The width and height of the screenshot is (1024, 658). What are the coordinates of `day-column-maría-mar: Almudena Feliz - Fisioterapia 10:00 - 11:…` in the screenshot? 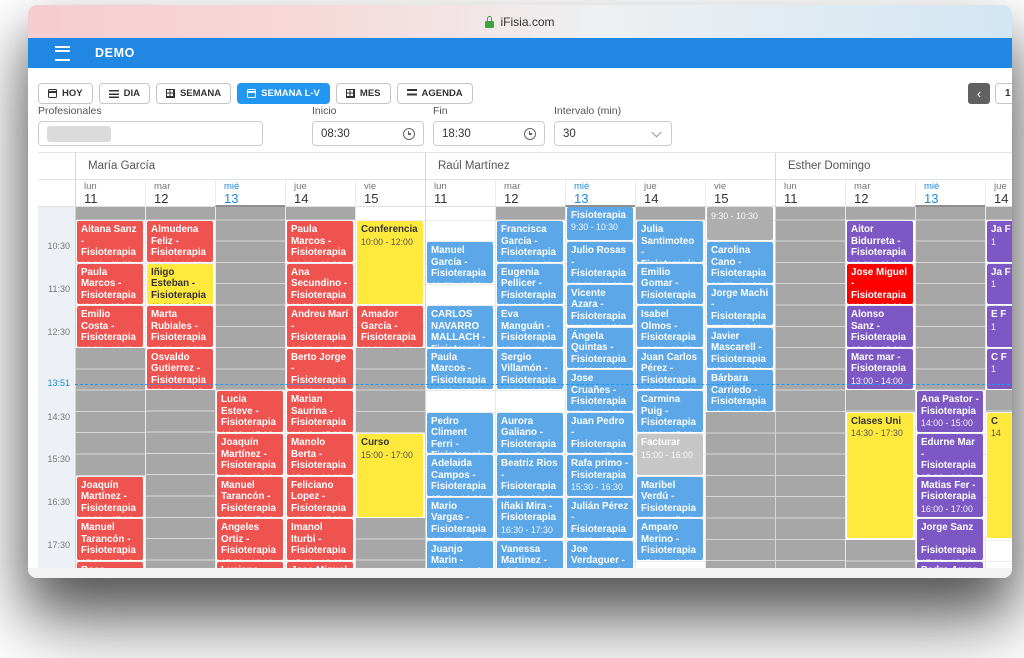 It's located at (180, 387).